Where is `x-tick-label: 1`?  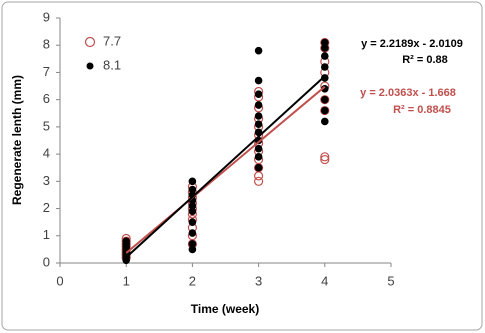 x-tick-label: 1 is located at coordinates (126, 280).